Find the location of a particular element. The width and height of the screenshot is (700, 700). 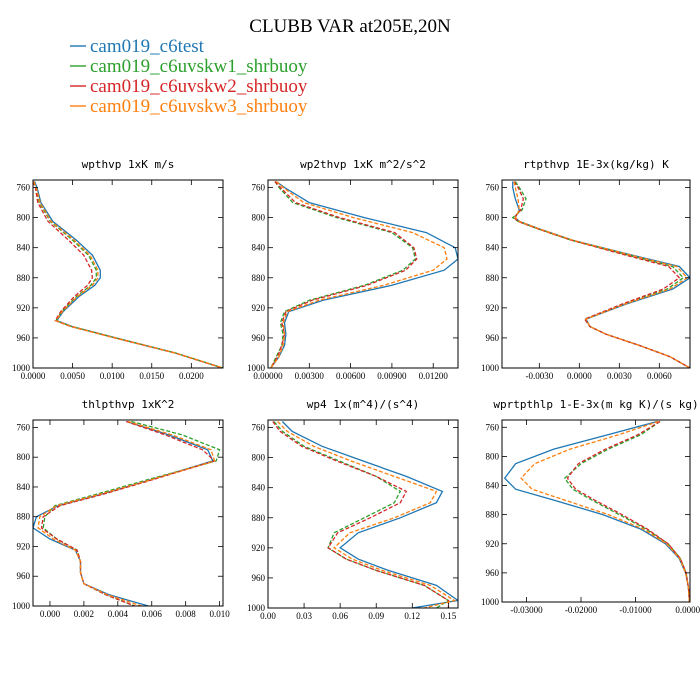

panel-title: rtpthvp 1E-3x(kg/kg) K is located at coordinates (596, 164).